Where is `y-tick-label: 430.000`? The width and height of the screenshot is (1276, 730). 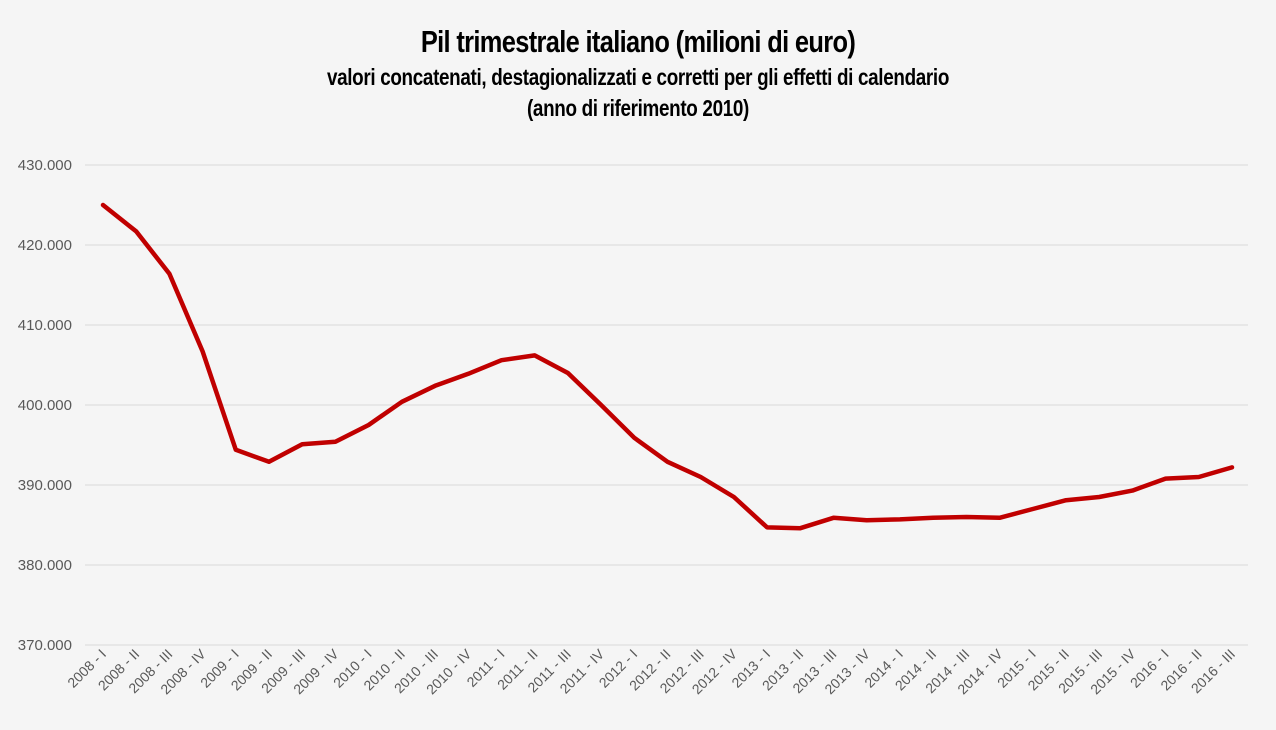 y-tick-label: 430.000 is located at coordinates (45, 165).